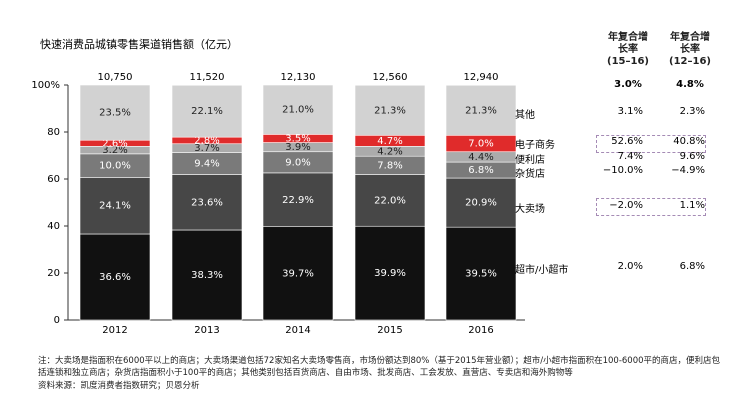 This screenshot has height=413, width=750. Describe the element at coordinates (389, 141) in the screenshot. I see `value-label: 4.7%` at that location.